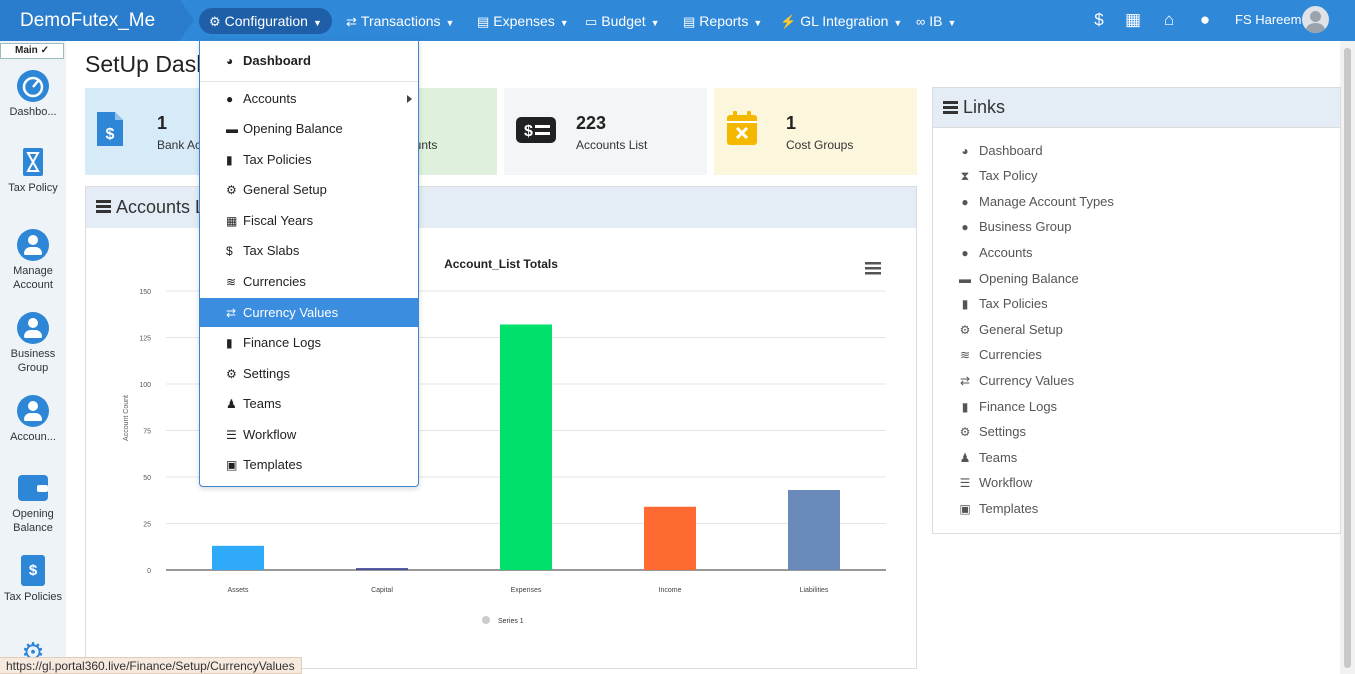 This screenshot has width=1355, height=674. I want to click on link-business-group: ● Business Group, so click(1014, 227).